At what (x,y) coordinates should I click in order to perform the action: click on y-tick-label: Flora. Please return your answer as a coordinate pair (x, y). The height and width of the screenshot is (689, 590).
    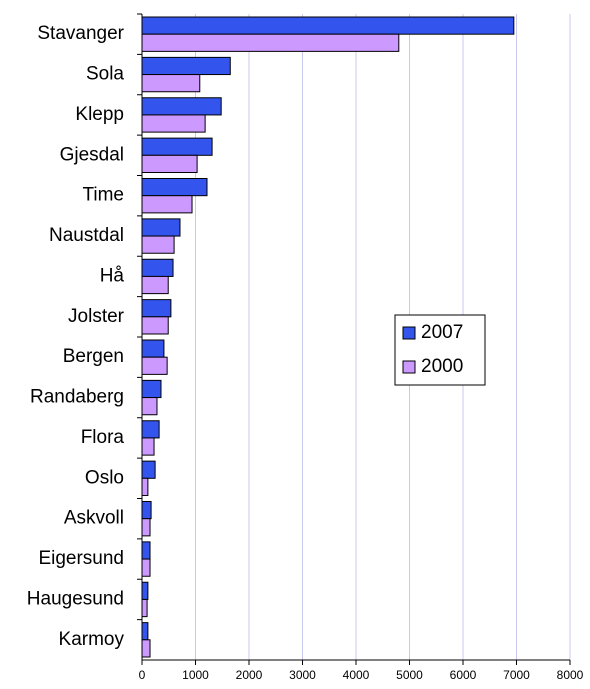
    Looking at the image, I should click on (103, 437).